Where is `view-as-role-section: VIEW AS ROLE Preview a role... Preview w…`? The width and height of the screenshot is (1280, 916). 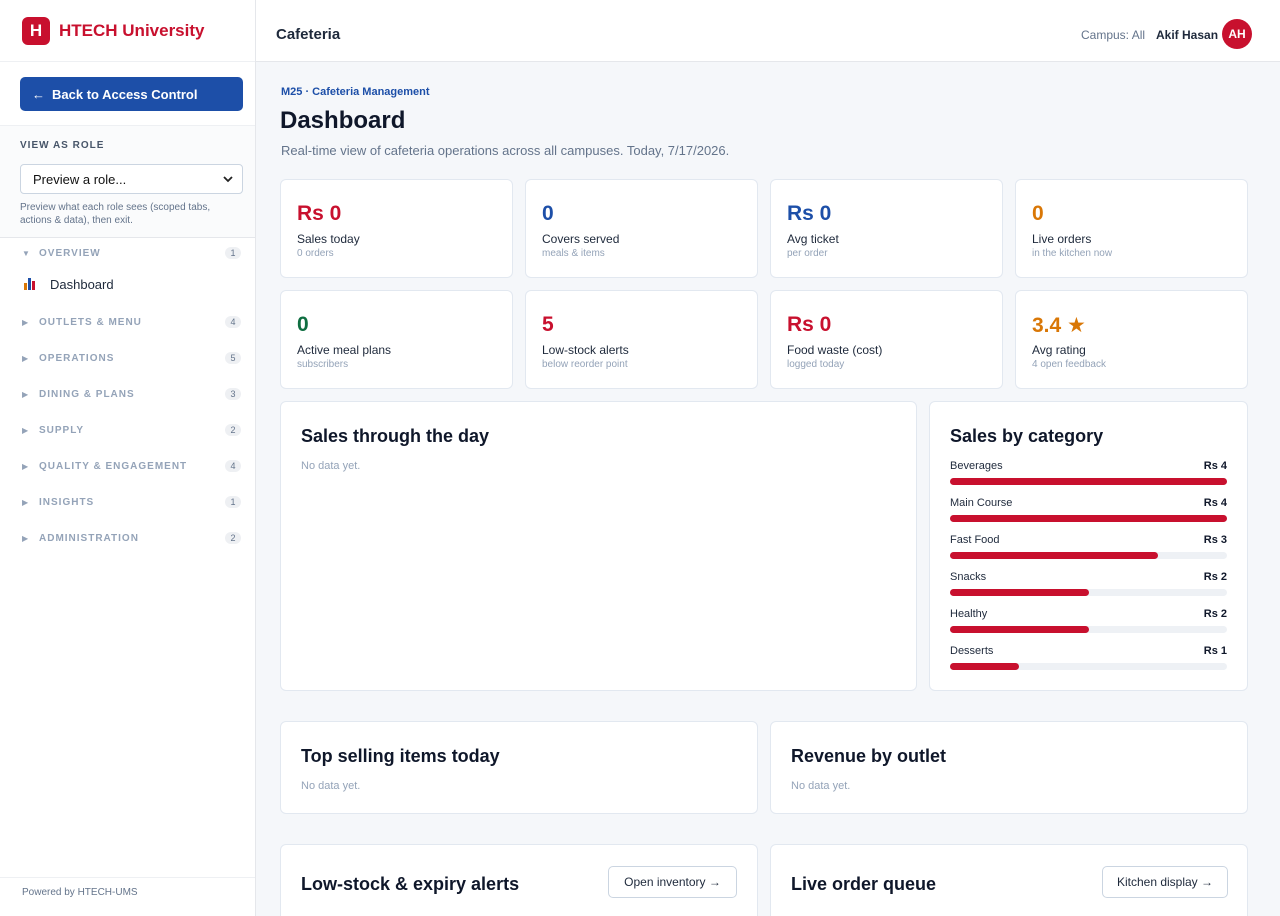 view-as-role-section: VIEW AS ROLE Preview a role... Preview w… is located at coordinates (127, 181).